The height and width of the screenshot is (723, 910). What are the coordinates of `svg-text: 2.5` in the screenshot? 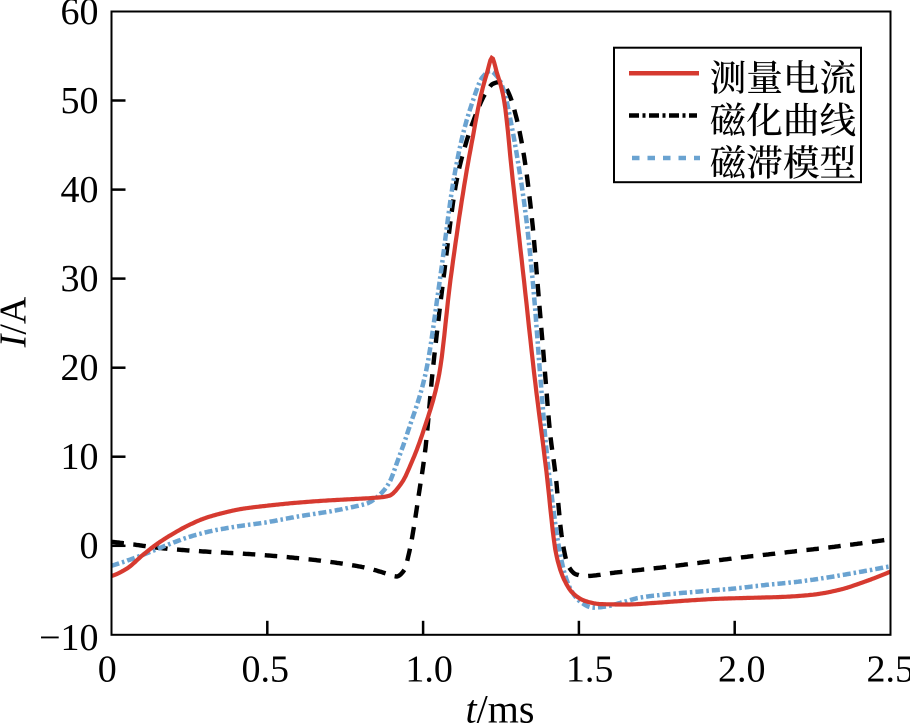 It's located at (888, 670).